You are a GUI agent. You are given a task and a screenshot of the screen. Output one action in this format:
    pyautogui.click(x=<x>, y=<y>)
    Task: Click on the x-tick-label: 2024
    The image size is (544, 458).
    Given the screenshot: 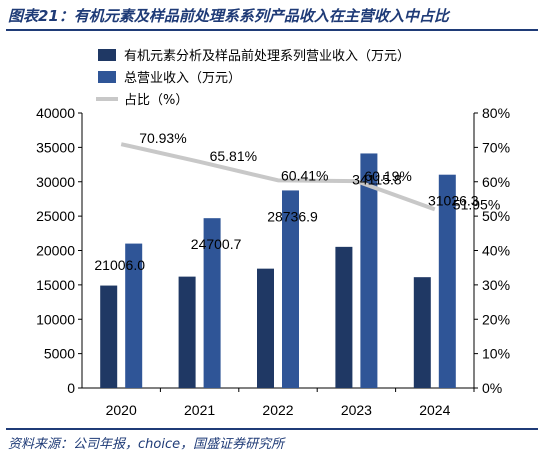 What is the action you would take?
    pyautogui.click(x=434, y=410)
    